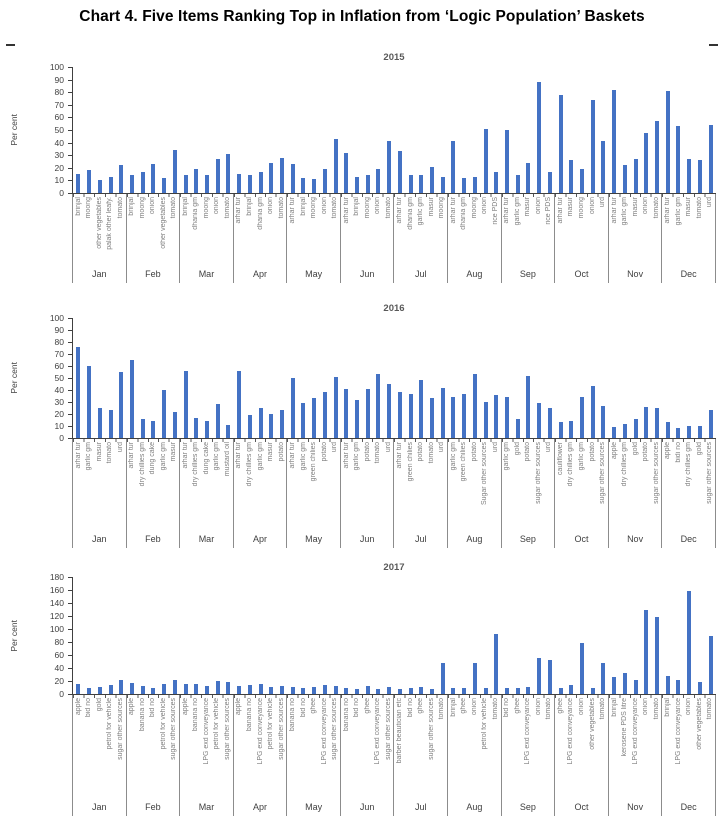 This screenshot has height=828, width=724. What do you see at coordinates (163, 223) in the screenshot?
I see `item-label: other vegetables` at bounding box center [163, 223].